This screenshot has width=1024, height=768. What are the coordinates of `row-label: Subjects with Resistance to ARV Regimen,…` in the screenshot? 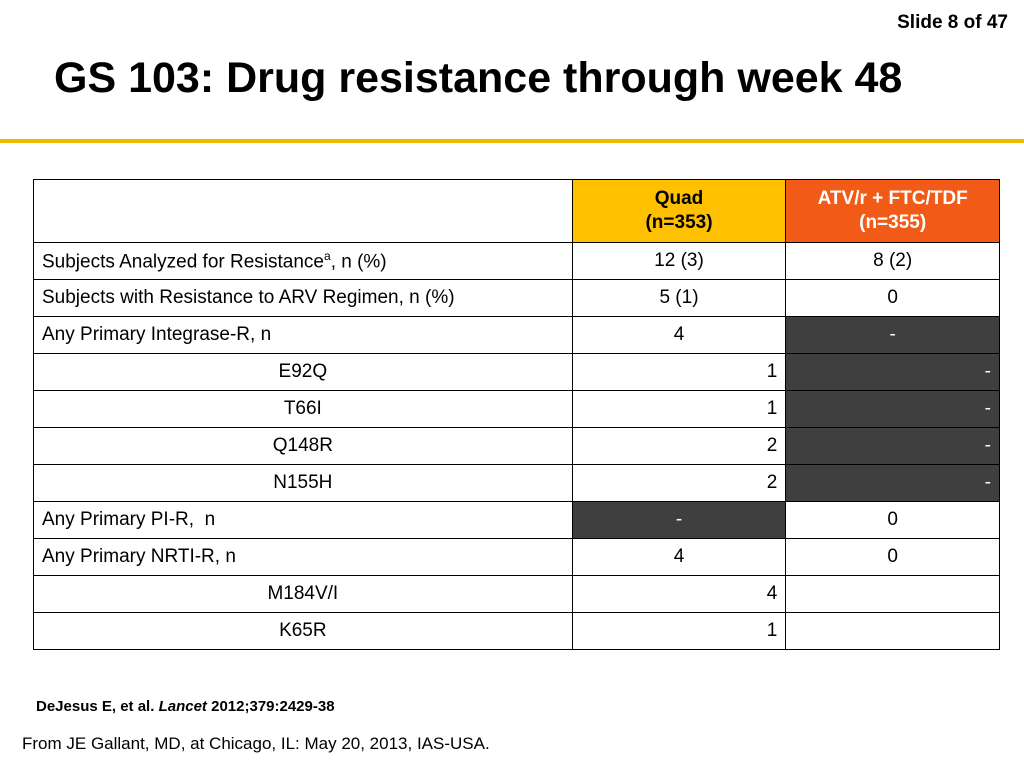 It's located at (303, 298).